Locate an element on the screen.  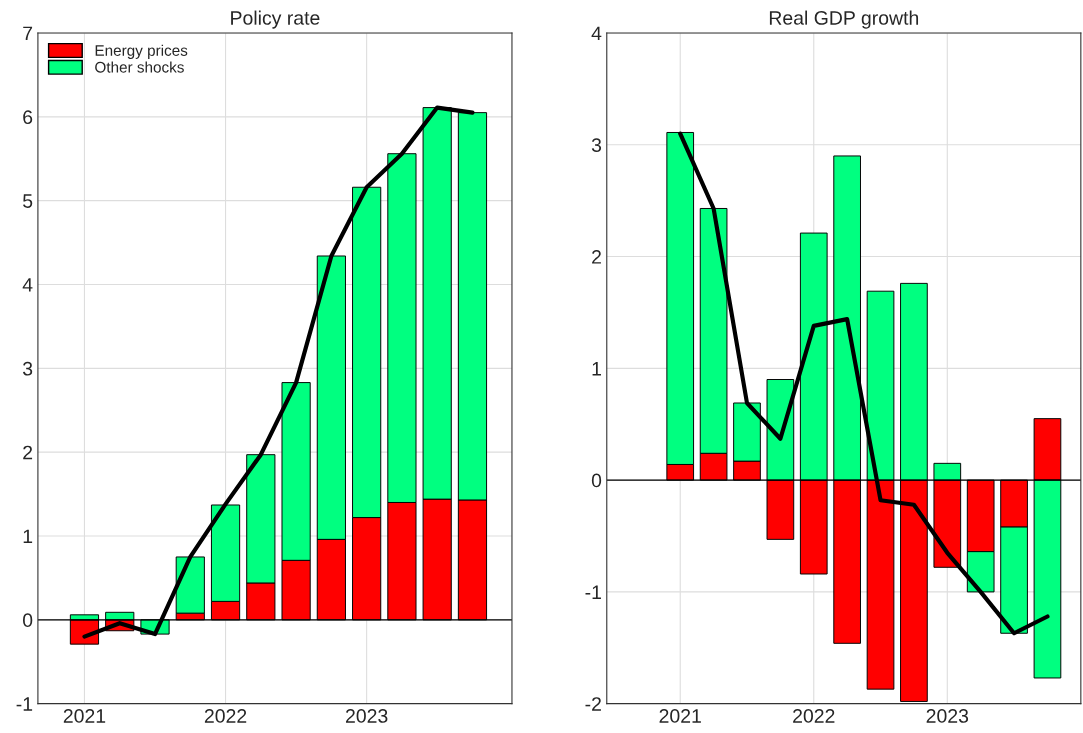
chart-title: Real GDP growth is located at coordinates (844, 19).